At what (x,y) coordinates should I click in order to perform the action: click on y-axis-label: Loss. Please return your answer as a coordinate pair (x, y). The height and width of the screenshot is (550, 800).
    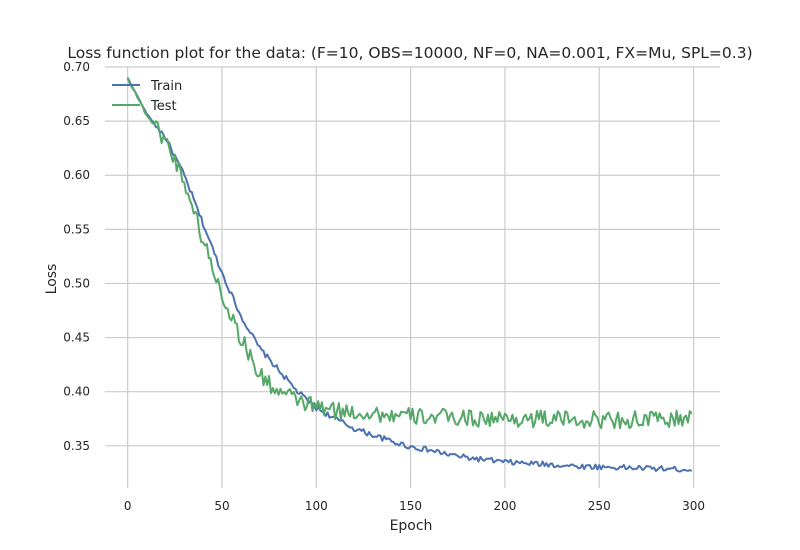
    Looking at the image, I should click on (52, 279).